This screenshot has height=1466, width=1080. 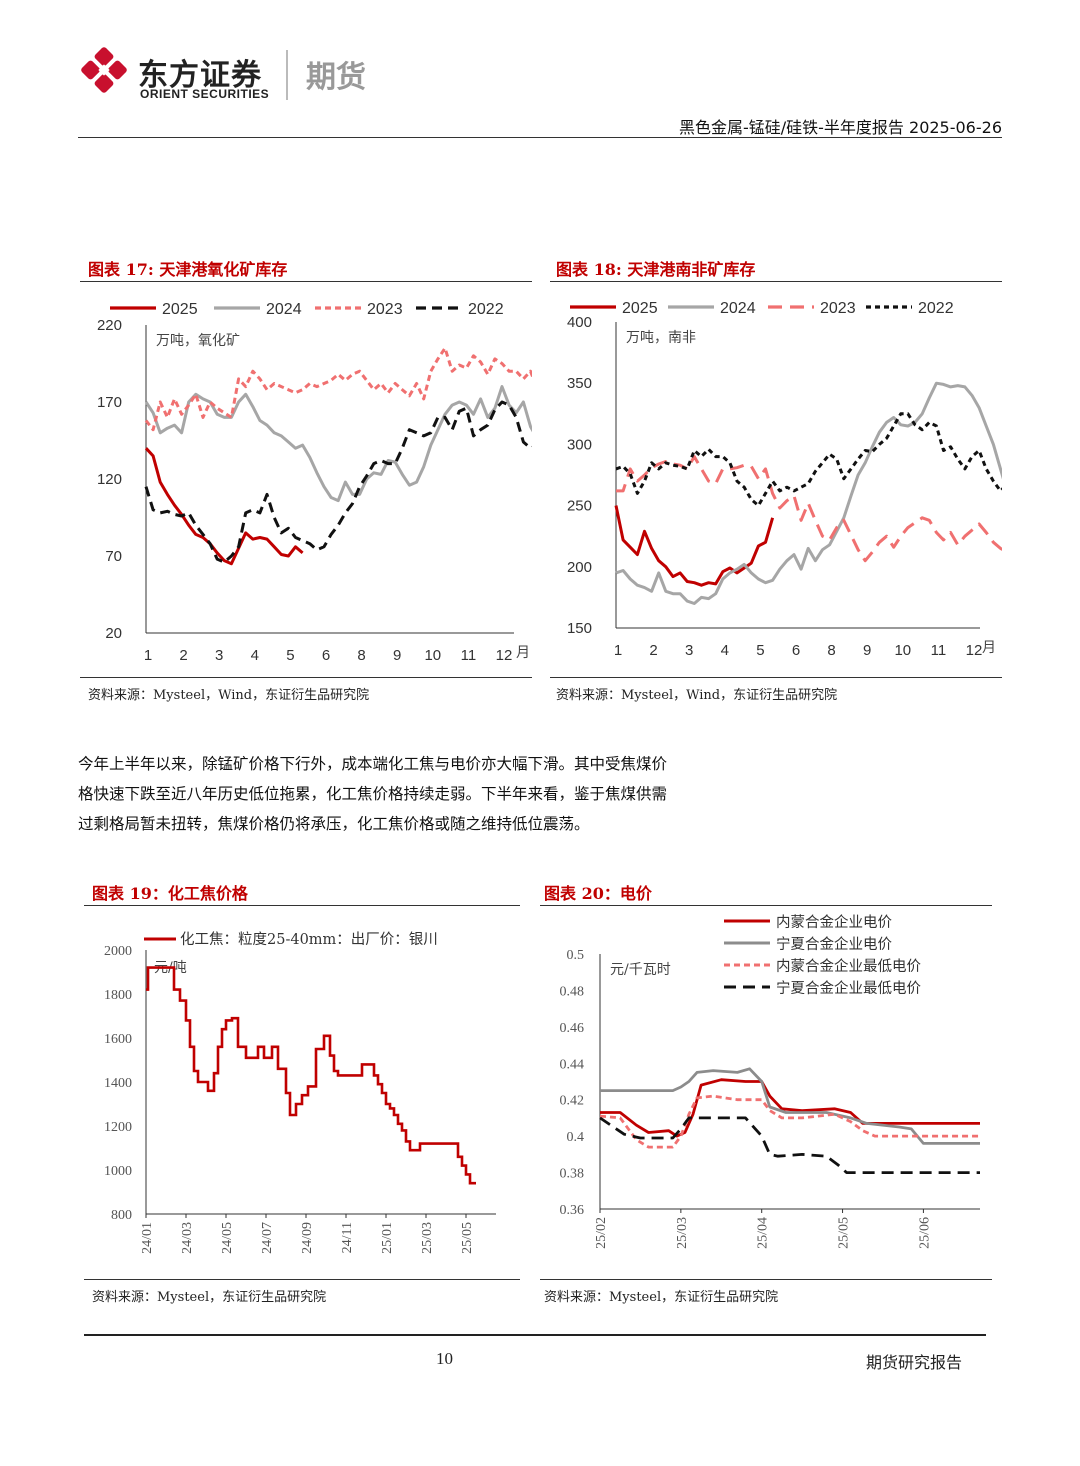 What do you see at coordinates (187, 1238) in the screenshot?
I see `x-tick-label: 24/03` at bounding box center [187, 1238].